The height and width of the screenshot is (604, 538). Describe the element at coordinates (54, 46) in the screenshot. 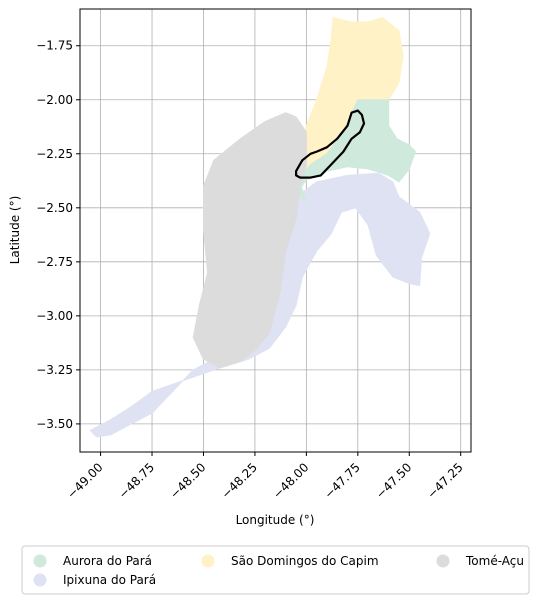

I see `y-tick-label: −1.75` at that location.